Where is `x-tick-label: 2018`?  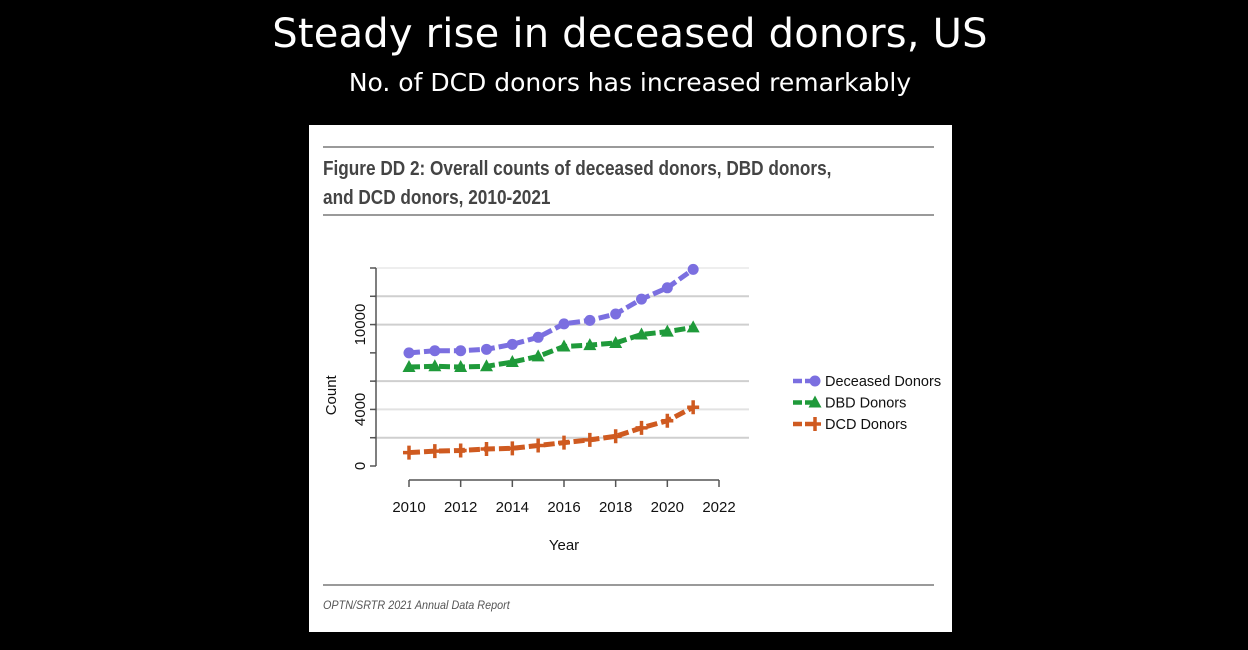 x-tick-label: 2018 is located at coordinates (615, 507).